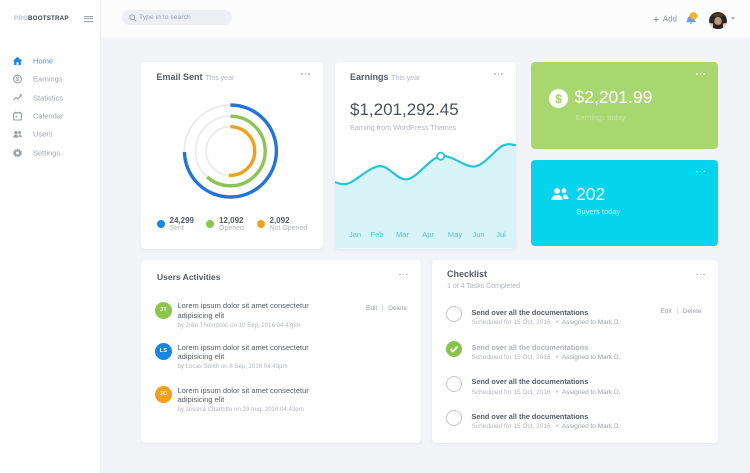 The width and height of the screenshot is (750, 473). Describe the element at coordinates (693, 17) in the screenshot. I see `svg-text: 1` at that location.